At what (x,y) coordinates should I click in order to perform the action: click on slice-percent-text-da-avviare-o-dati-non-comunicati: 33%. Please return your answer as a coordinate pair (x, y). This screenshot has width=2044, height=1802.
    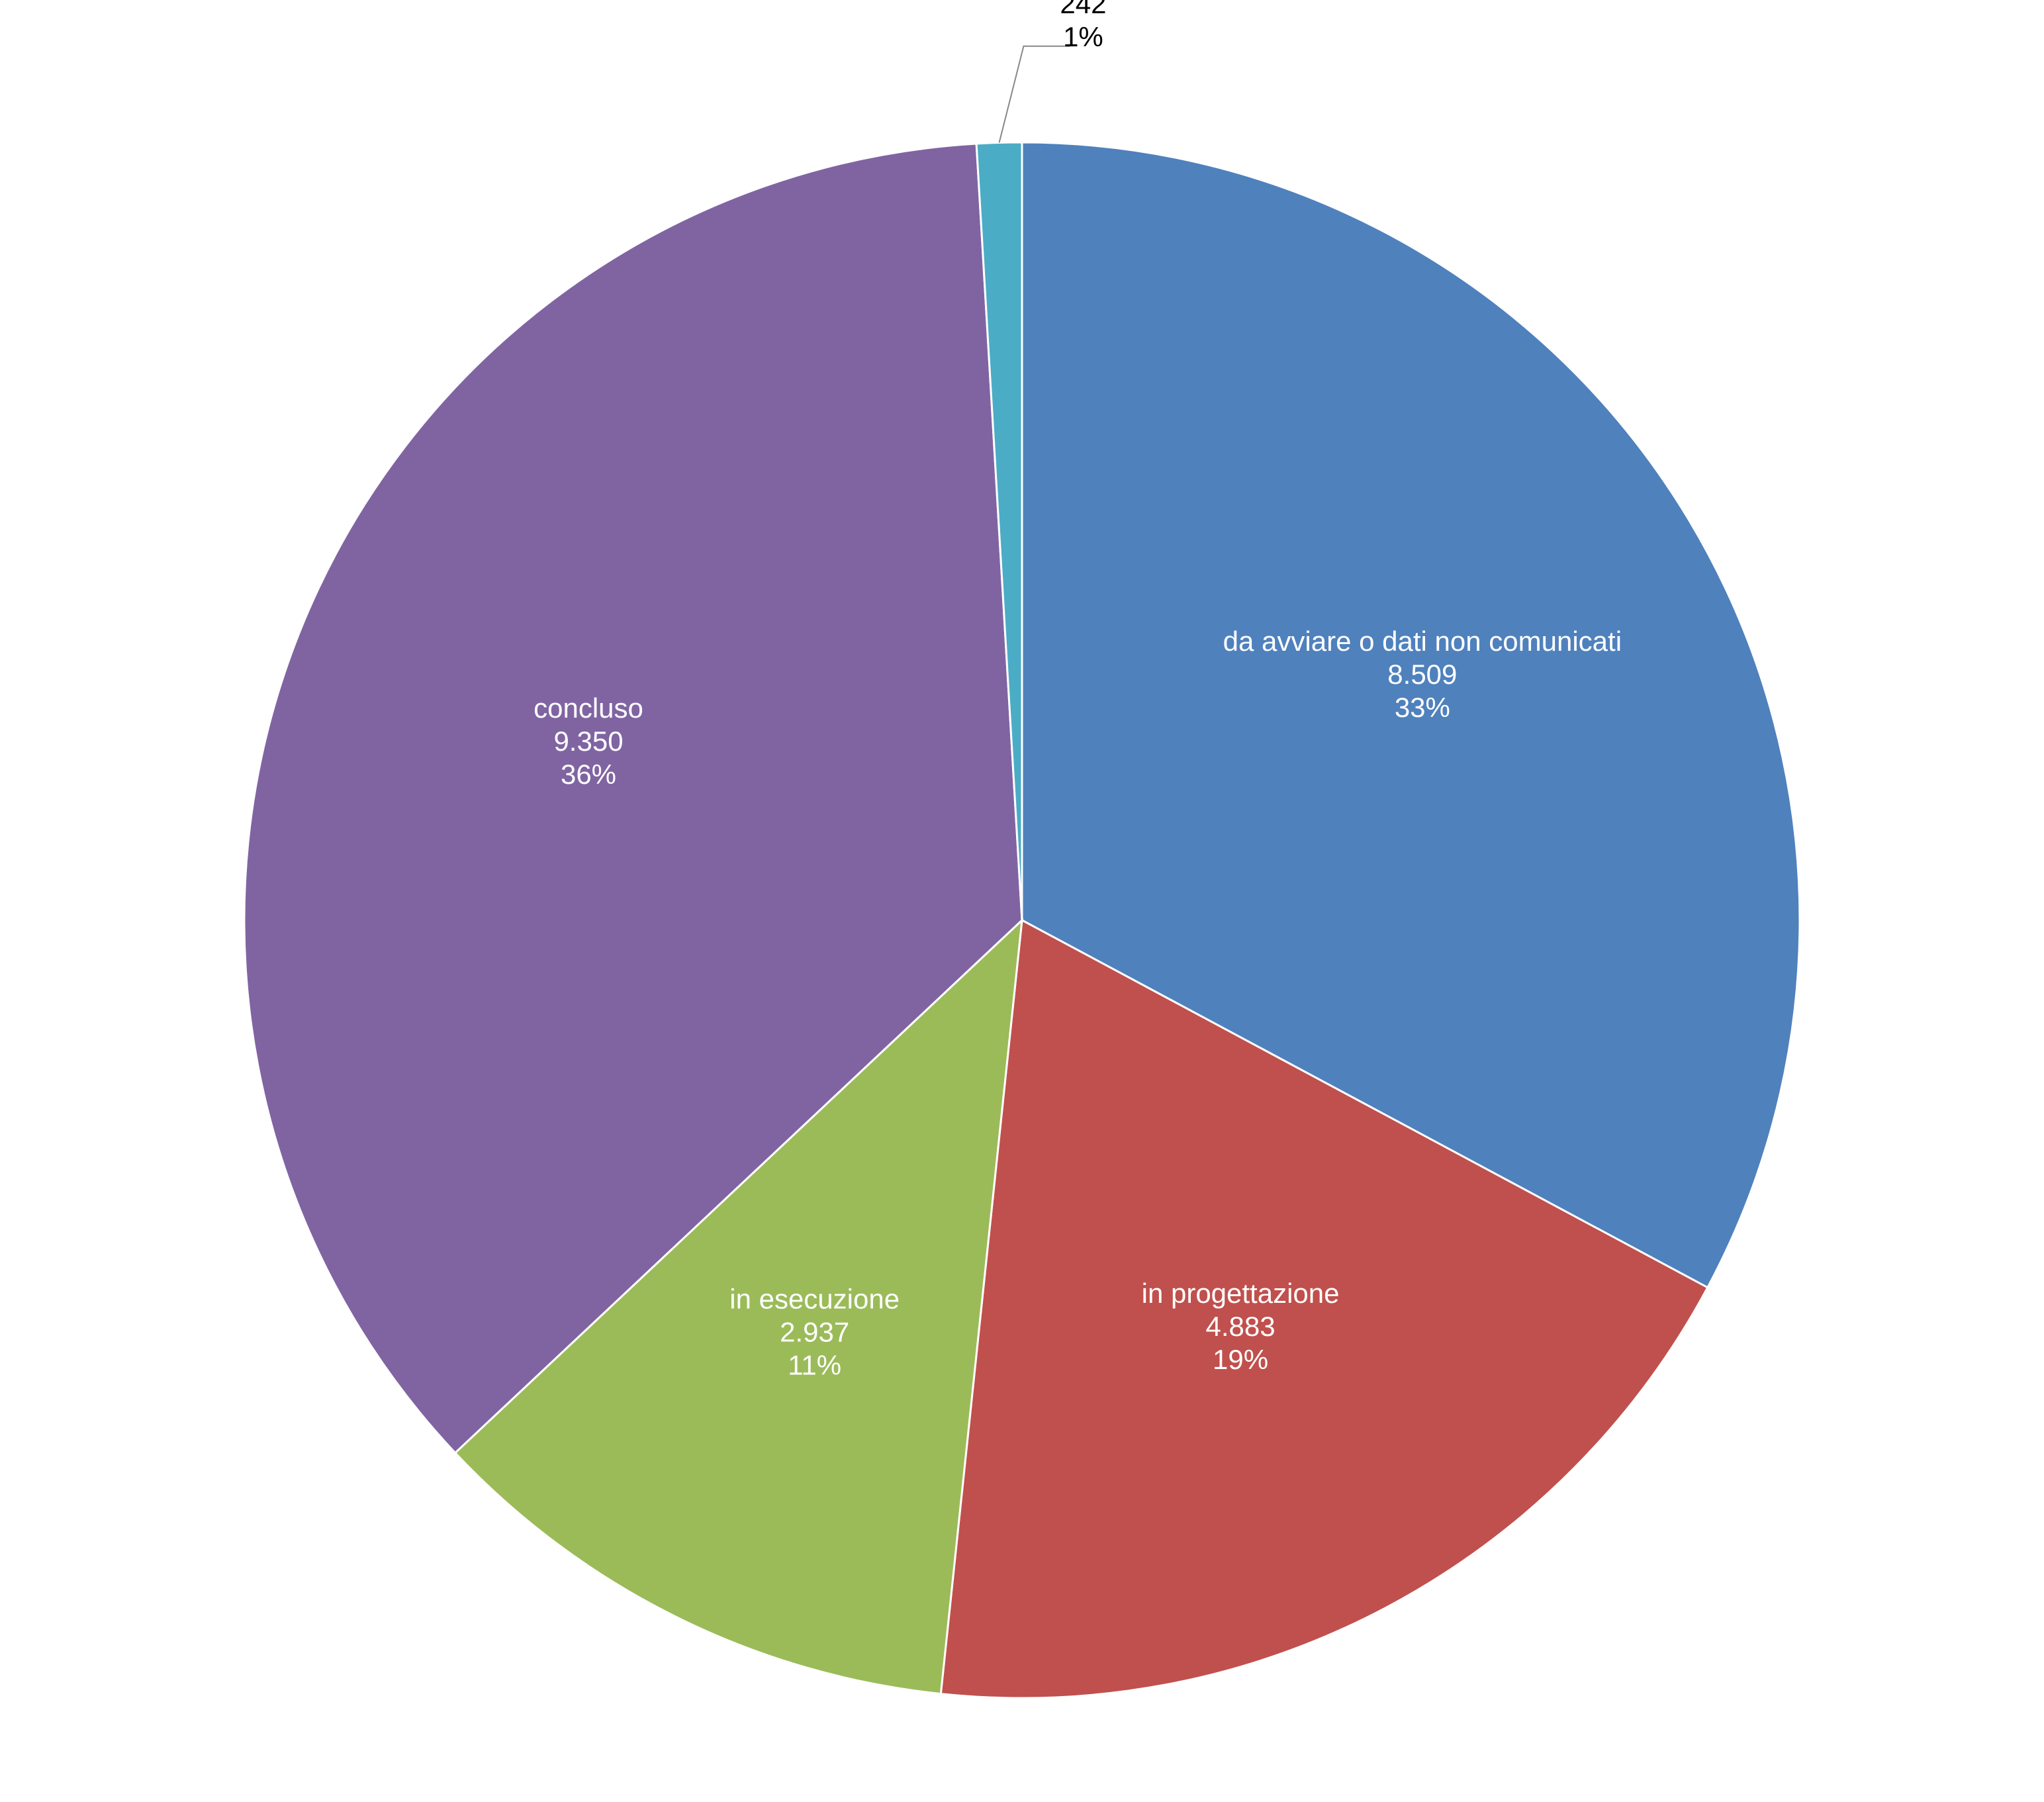
    Looking at the image, I should click on (1422, 707).